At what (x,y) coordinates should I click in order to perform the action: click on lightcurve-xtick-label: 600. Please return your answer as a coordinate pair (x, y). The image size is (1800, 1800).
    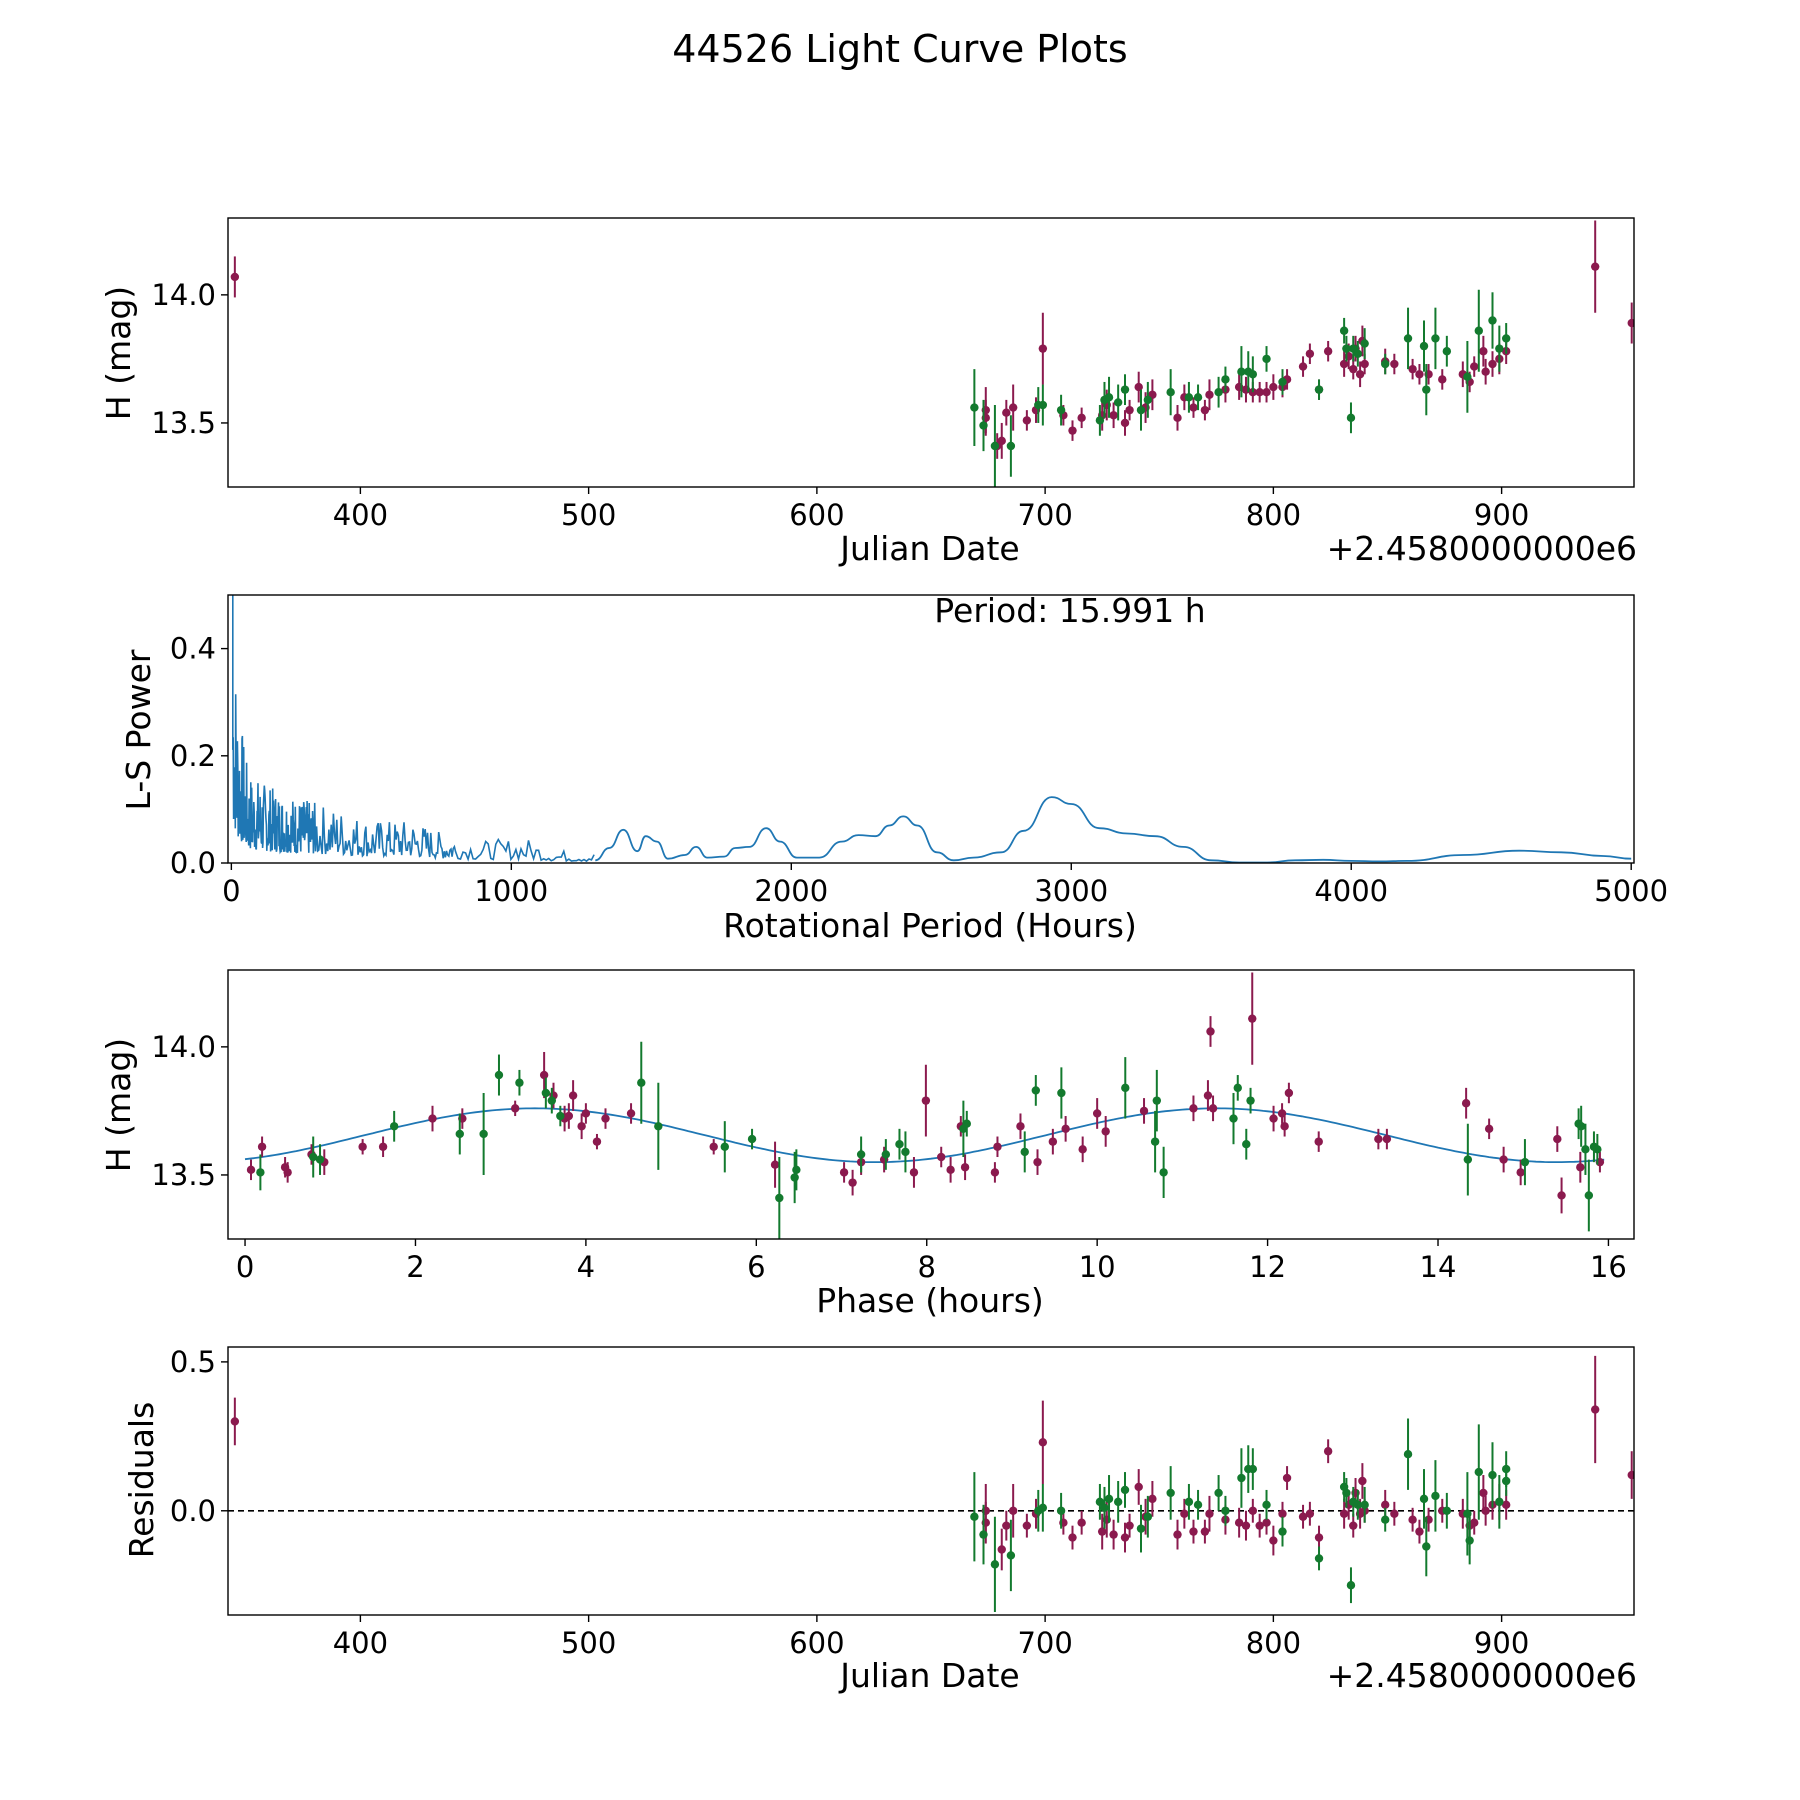
    Looking at the image, I should click on (816, 515).